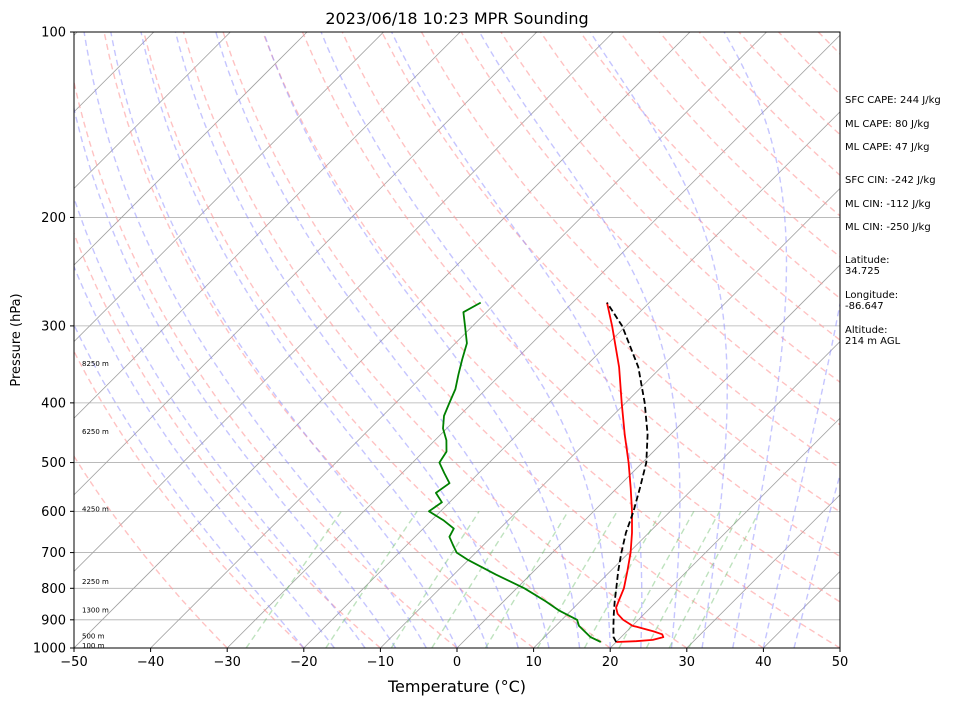  Describe the element at coordinates (457, 662) in the screenshot. I see `x-tick-label: 0` at that location.